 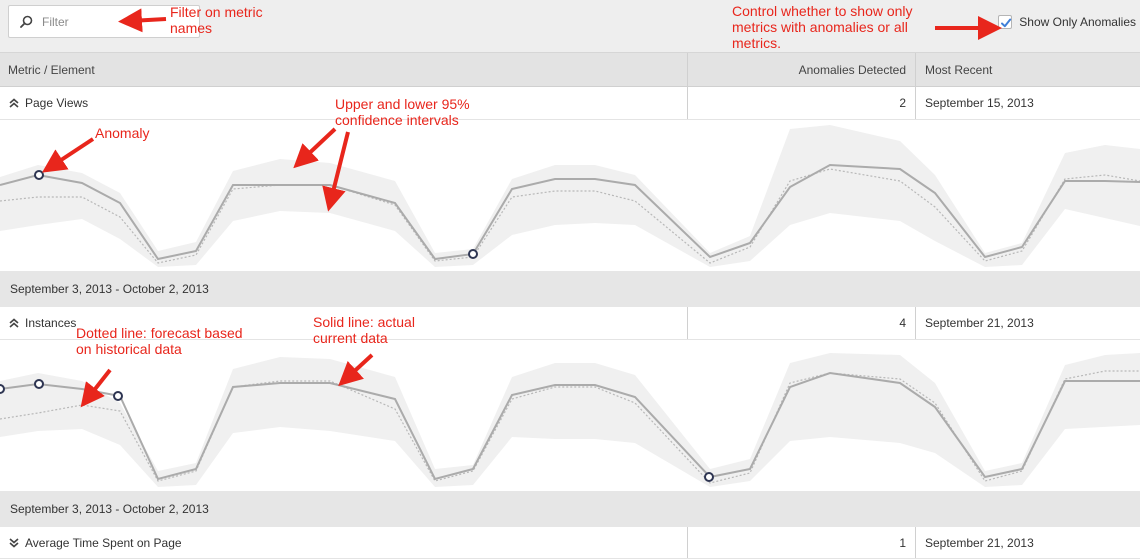 I want to click on most-recent-date: September 15, 2013, so click(x=1027, y=103).